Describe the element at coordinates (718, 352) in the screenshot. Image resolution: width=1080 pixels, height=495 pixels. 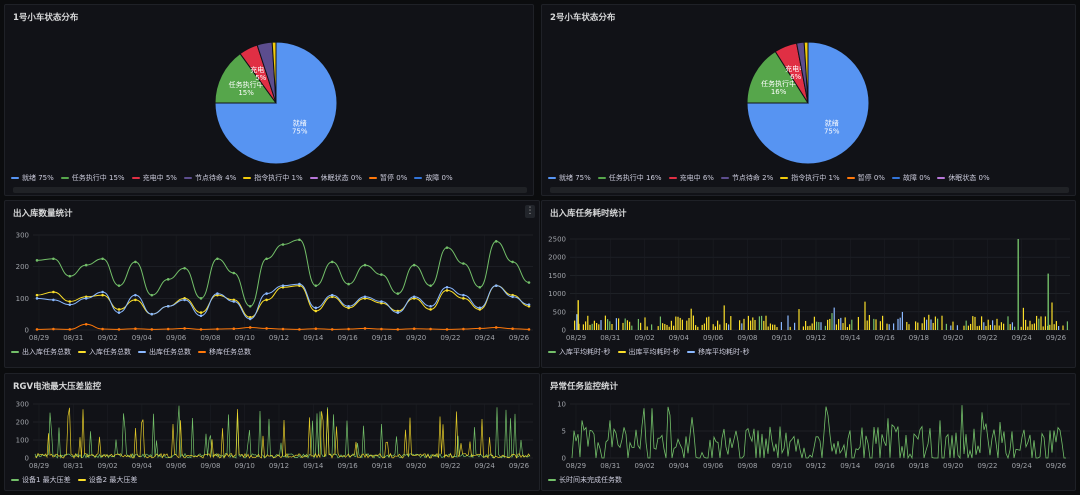
I see `legend-item: 移库平均耗时-秒` at that location.